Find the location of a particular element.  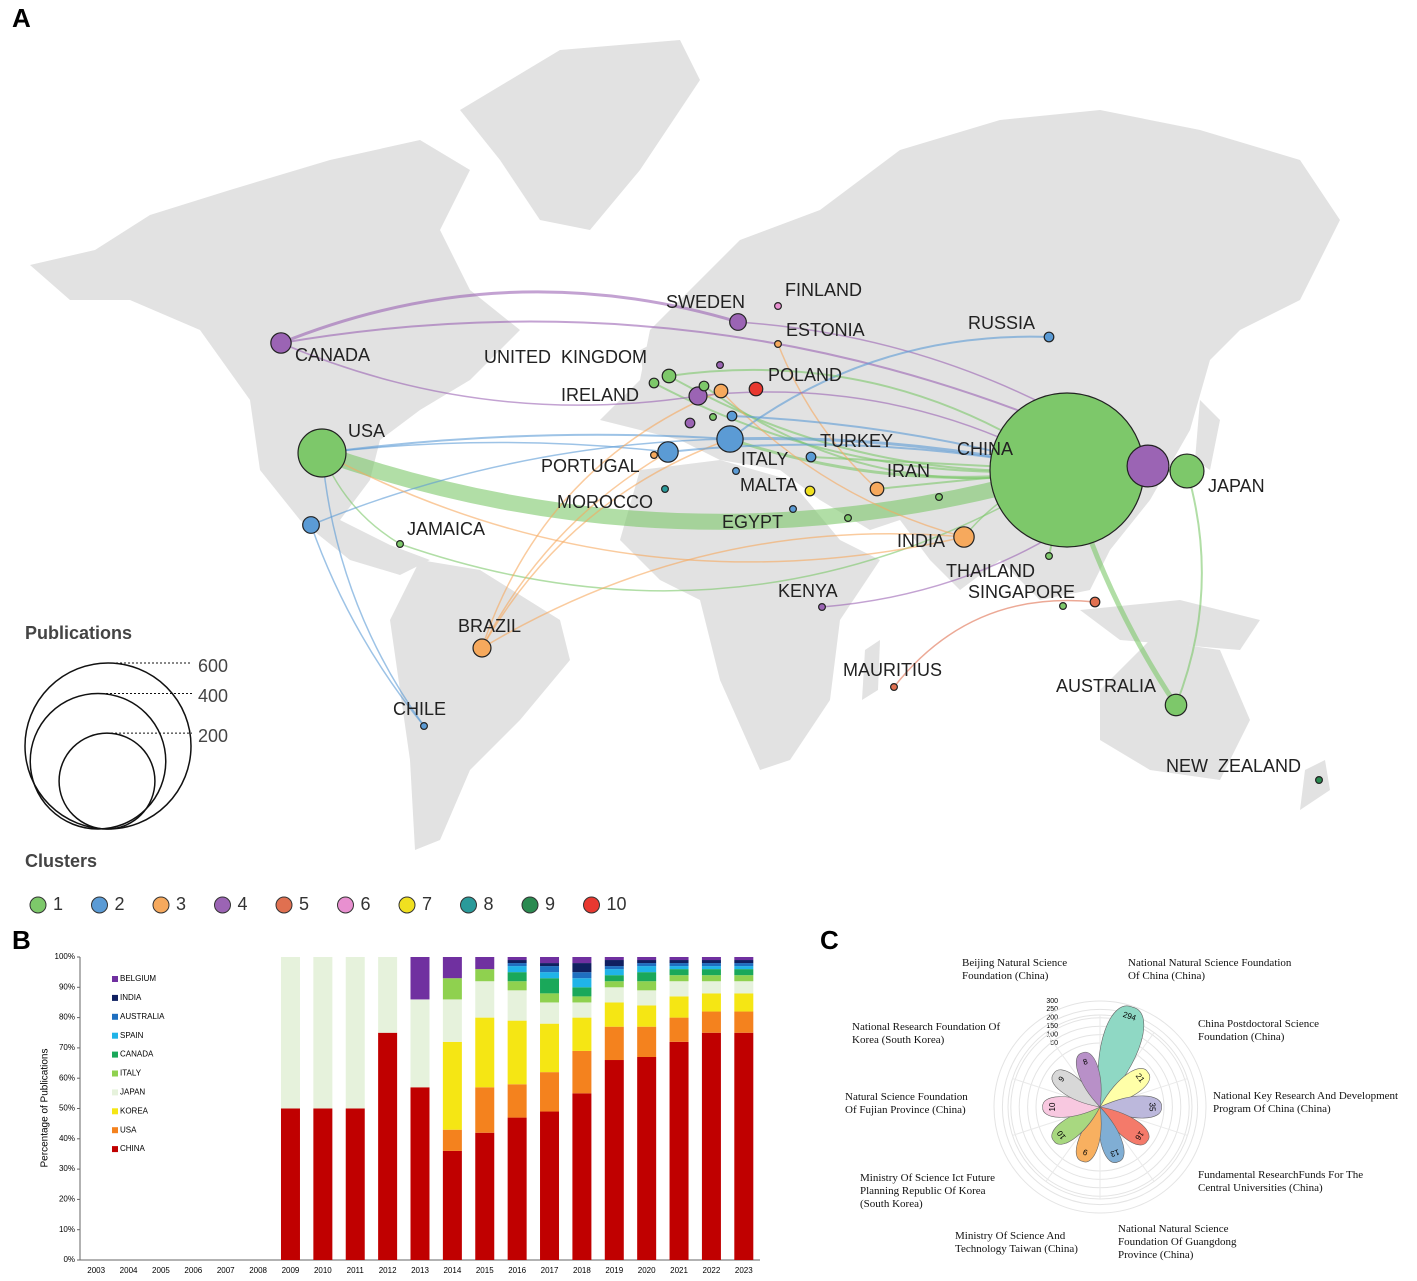

panel-label: B is located at coordinates (21, 940).